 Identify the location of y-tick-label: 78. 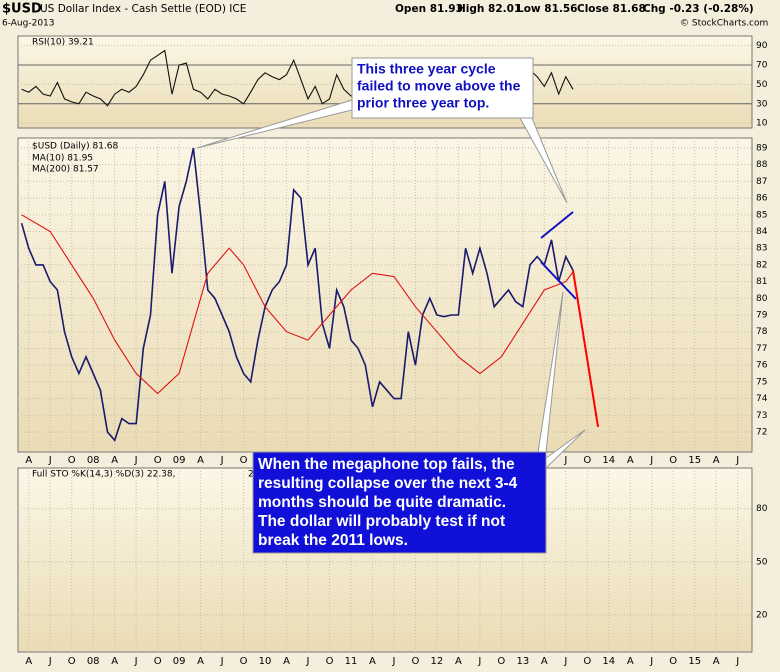
(762, 332).